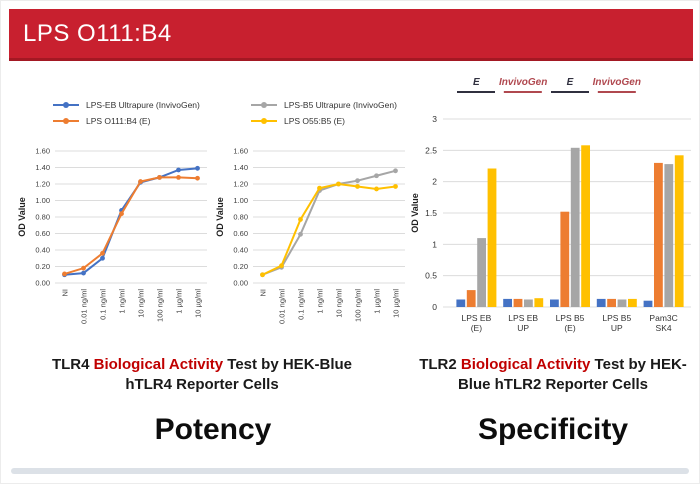 The width and height of the screenshot is (700, 484). I want to click on svg-text: 0.5, so click(431, 276).